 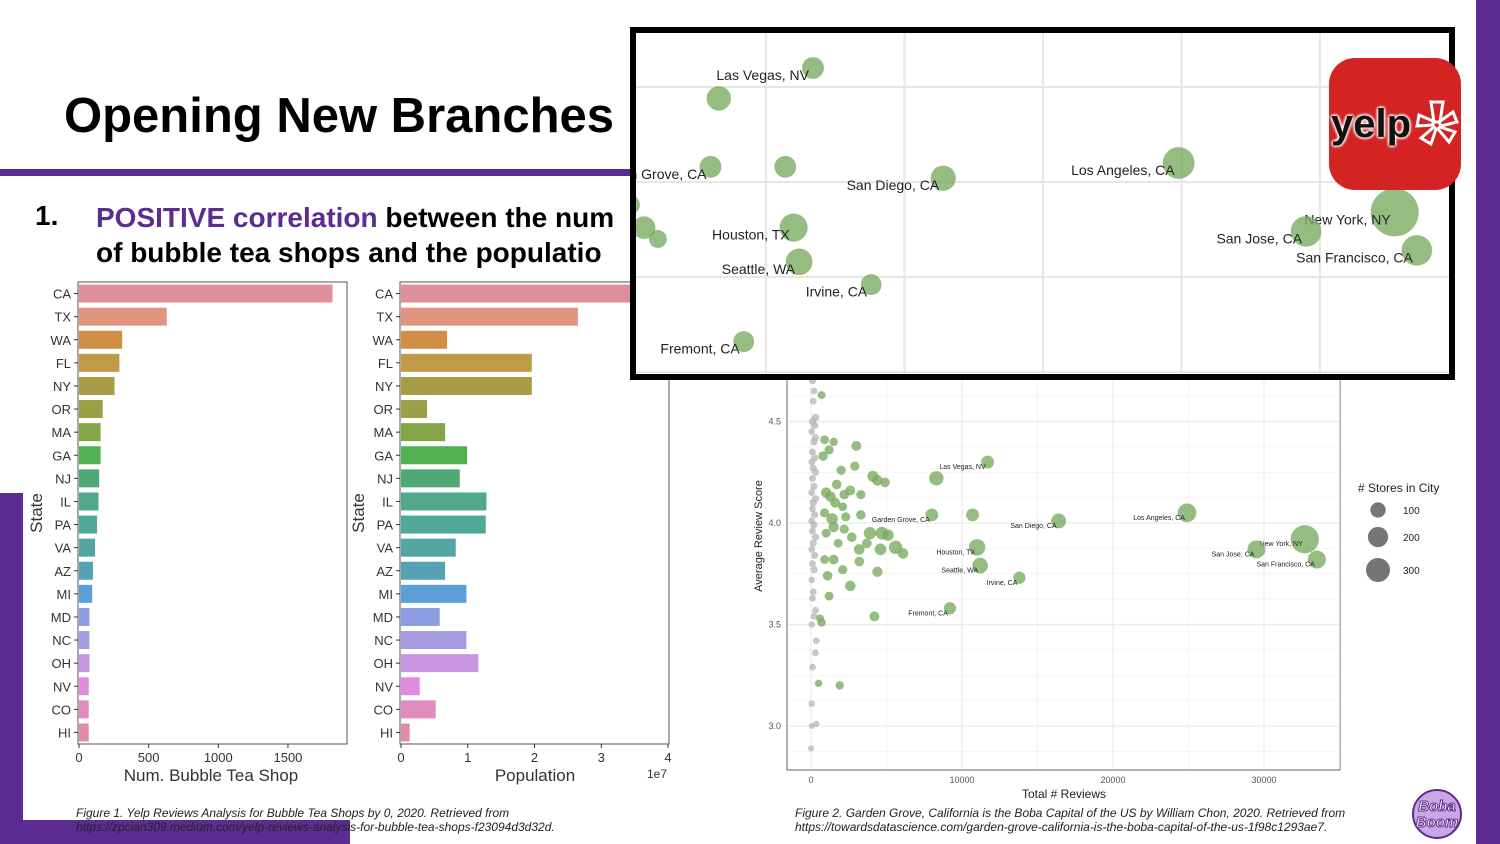 I want to click on y-tick-label: 4.0, so click(x=774, y=523).